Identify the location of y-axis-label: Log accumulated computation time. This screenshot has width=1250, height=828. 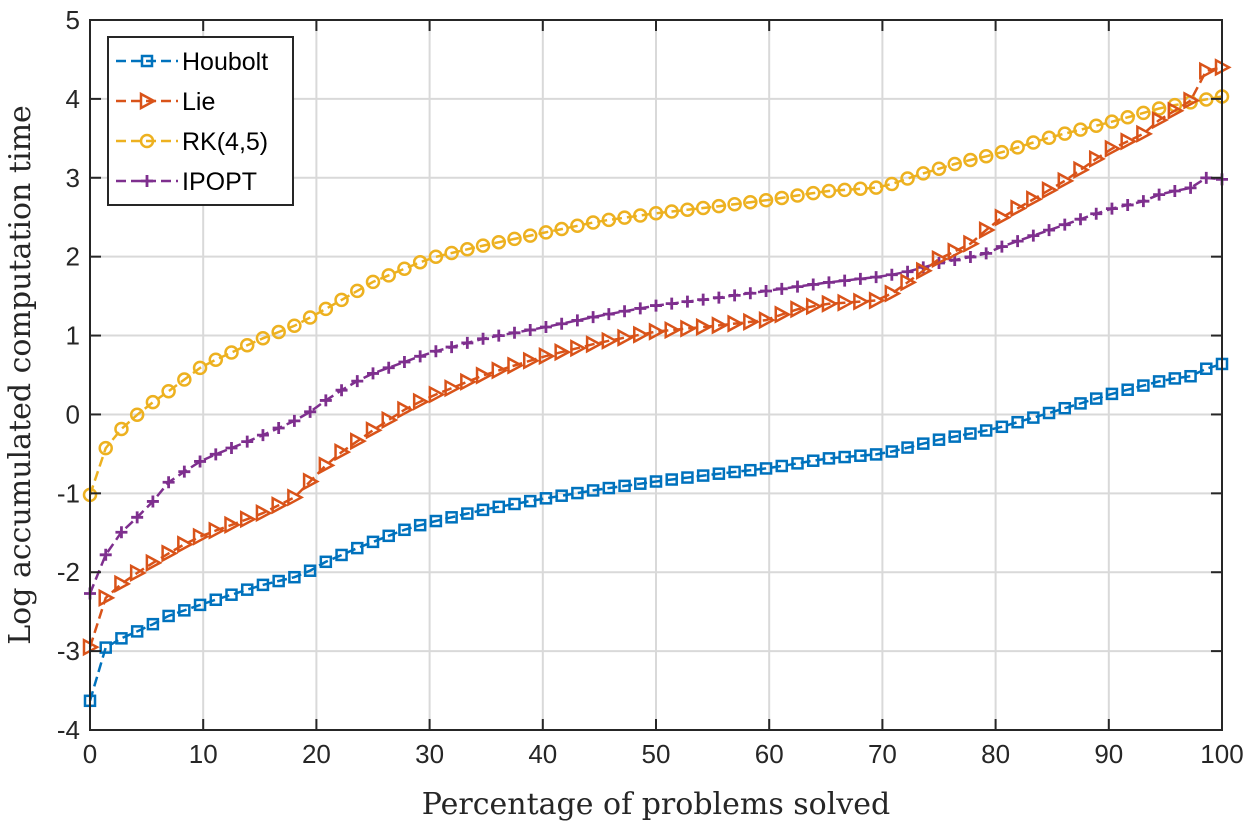
(20, 375).